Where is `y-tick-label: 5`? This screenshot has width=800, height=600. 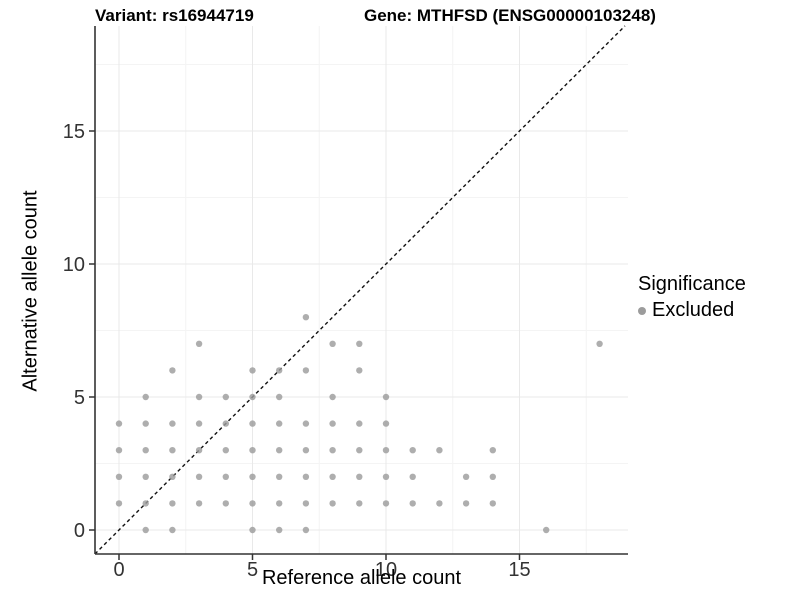 y-tick-label: 5 is located at coordinates (79, 398).